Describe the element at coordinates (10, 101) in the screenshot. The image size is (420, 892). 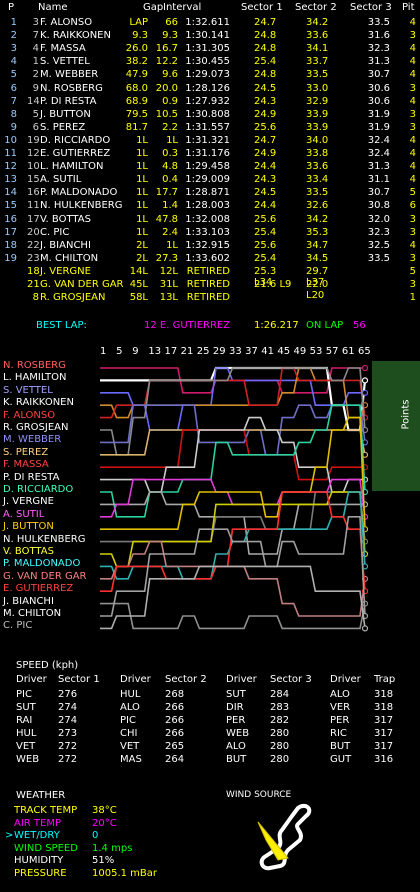
I see `row-position: 7` at that location.